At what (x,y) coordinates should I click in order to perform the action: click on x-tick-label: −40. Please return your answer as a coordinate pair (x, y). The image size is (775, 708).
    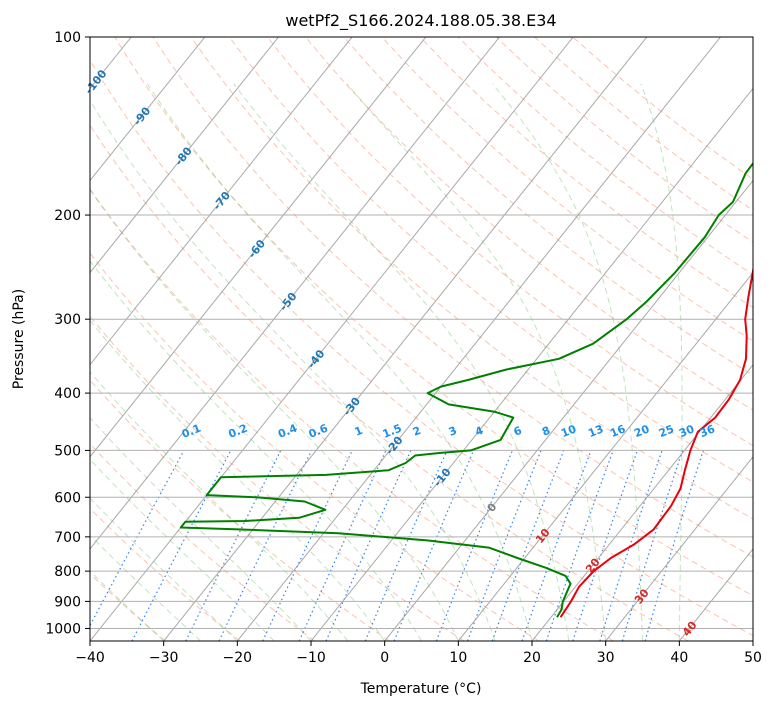
    Looking at the image, I should click on (90, 658).